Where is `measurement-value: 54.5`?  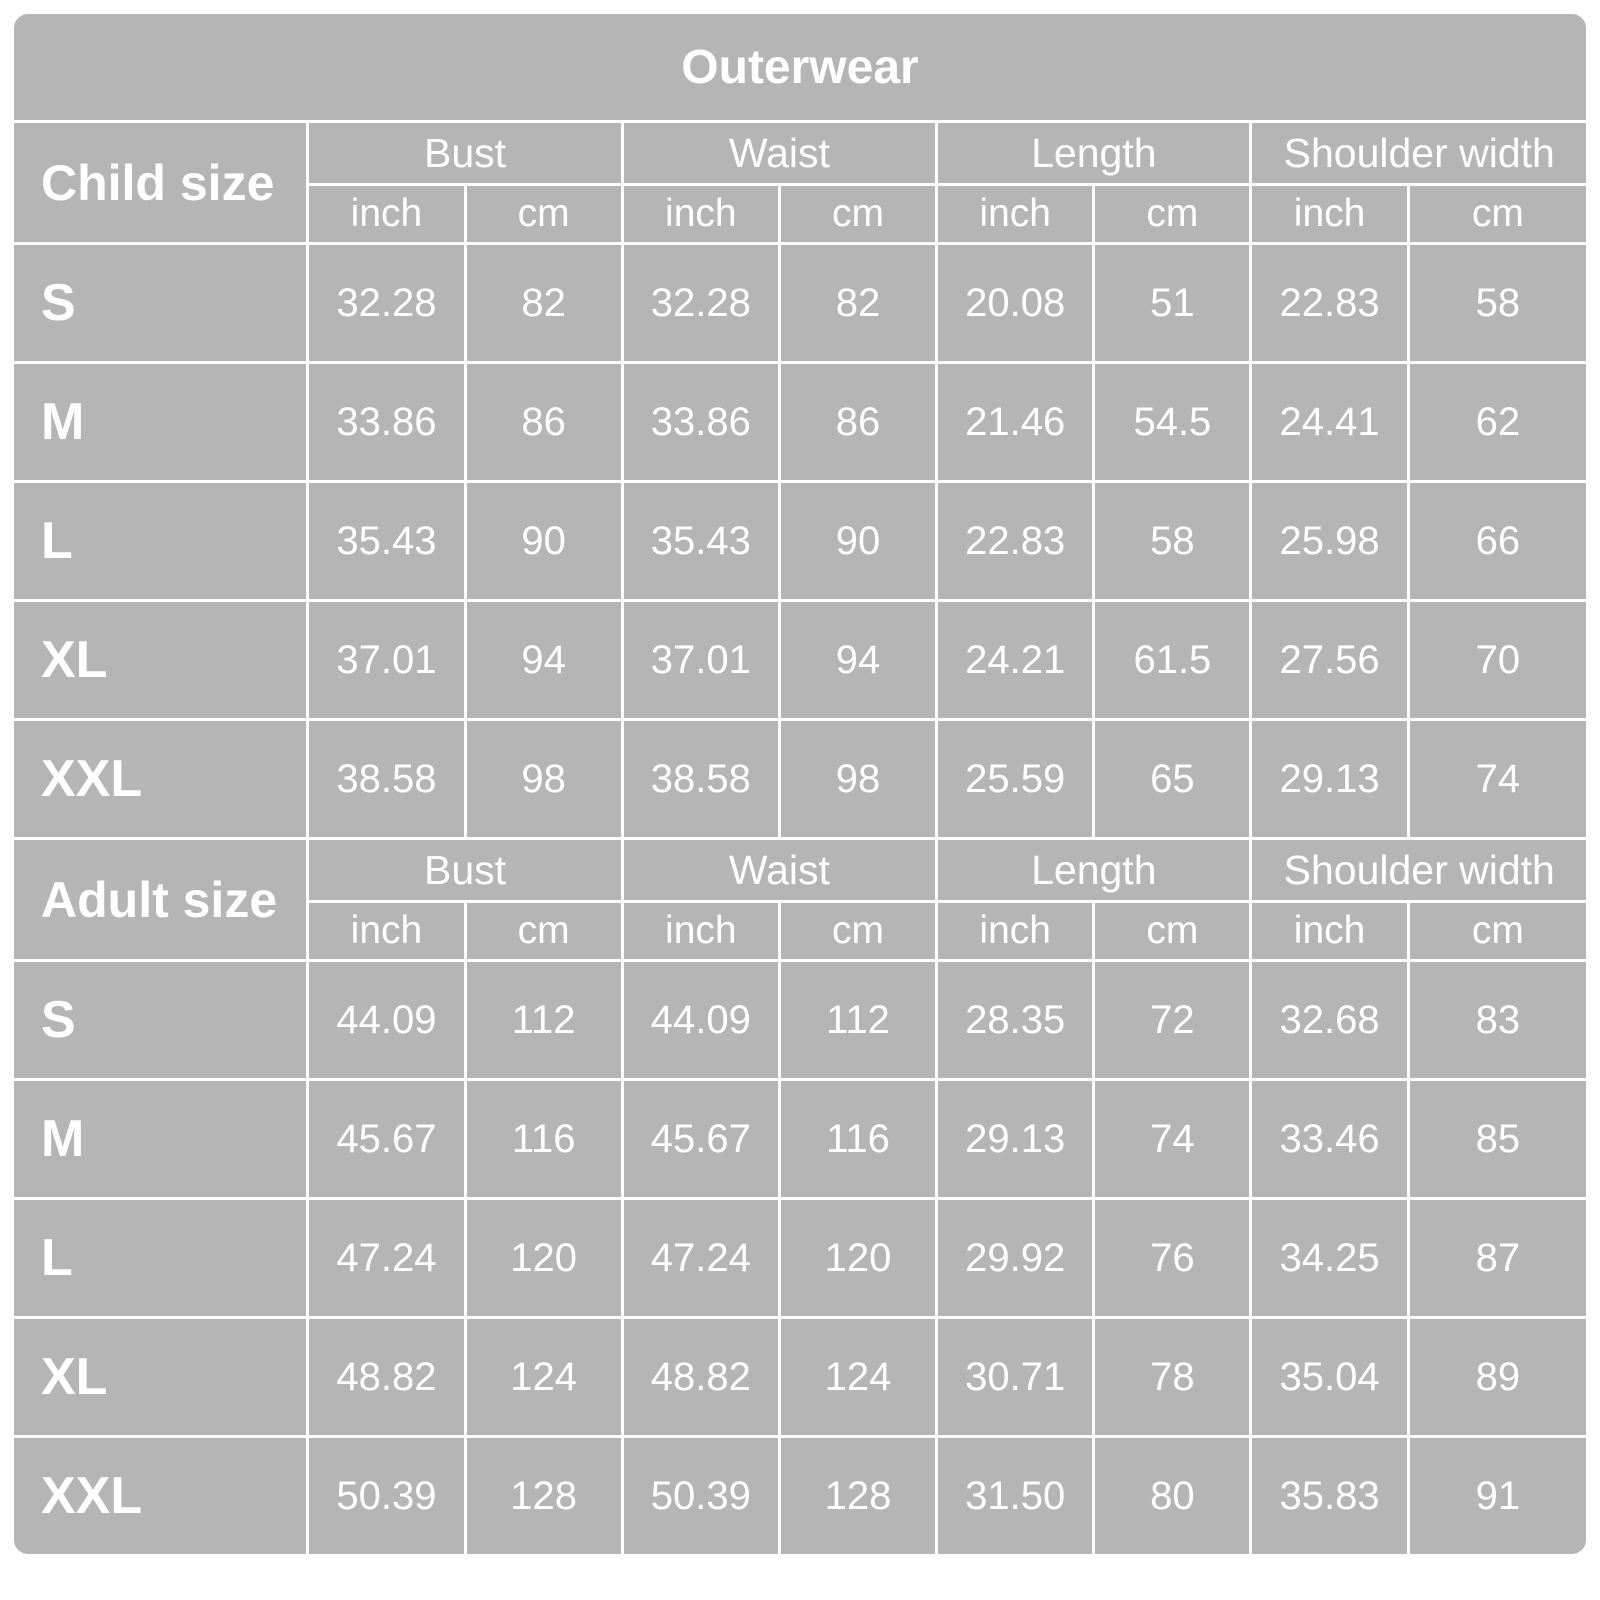
measurement-value: 54.5 is located at coordinates (1172, 422).